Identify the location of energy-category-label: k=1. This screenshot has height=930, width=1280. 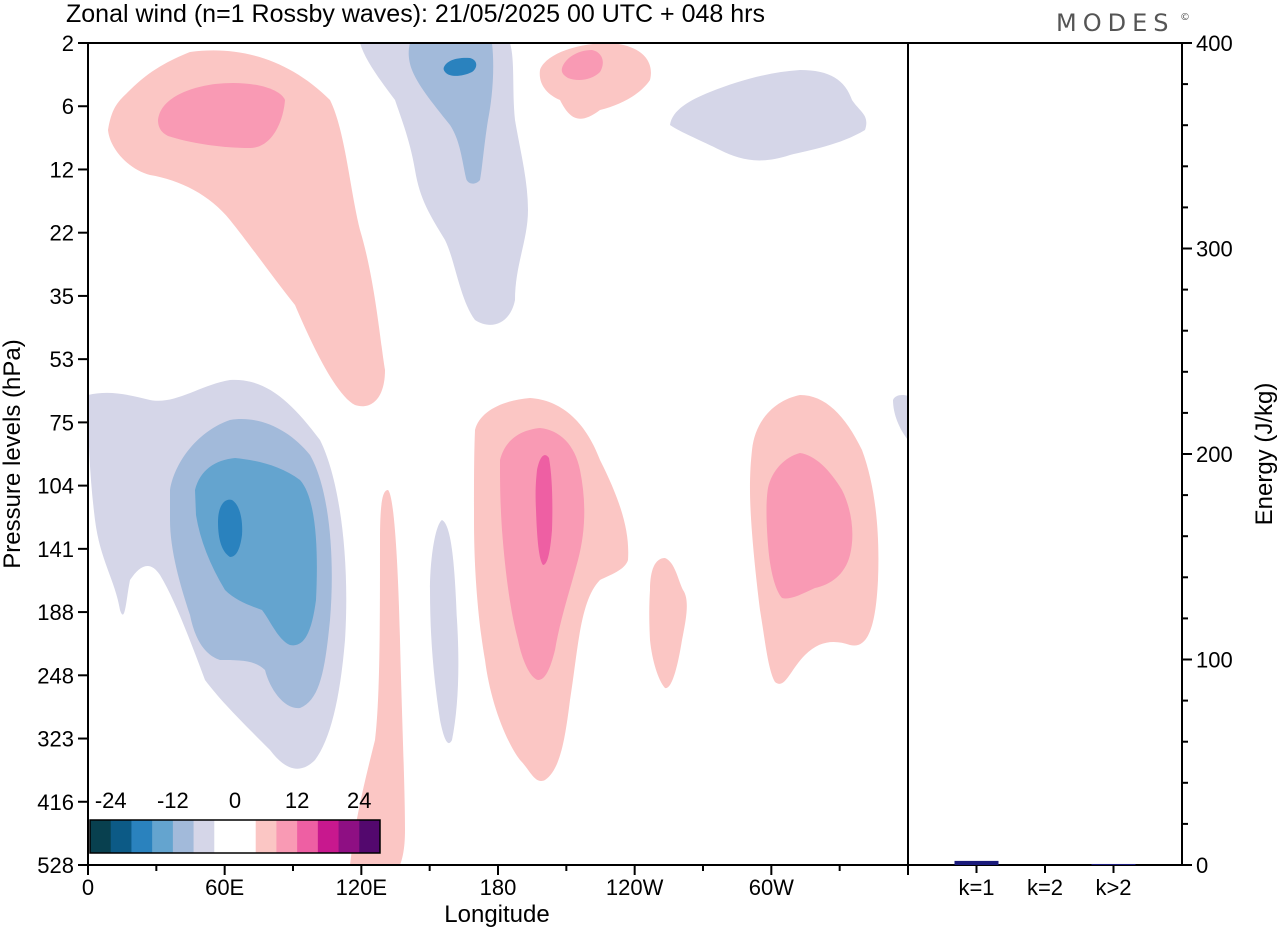
(976, 887).